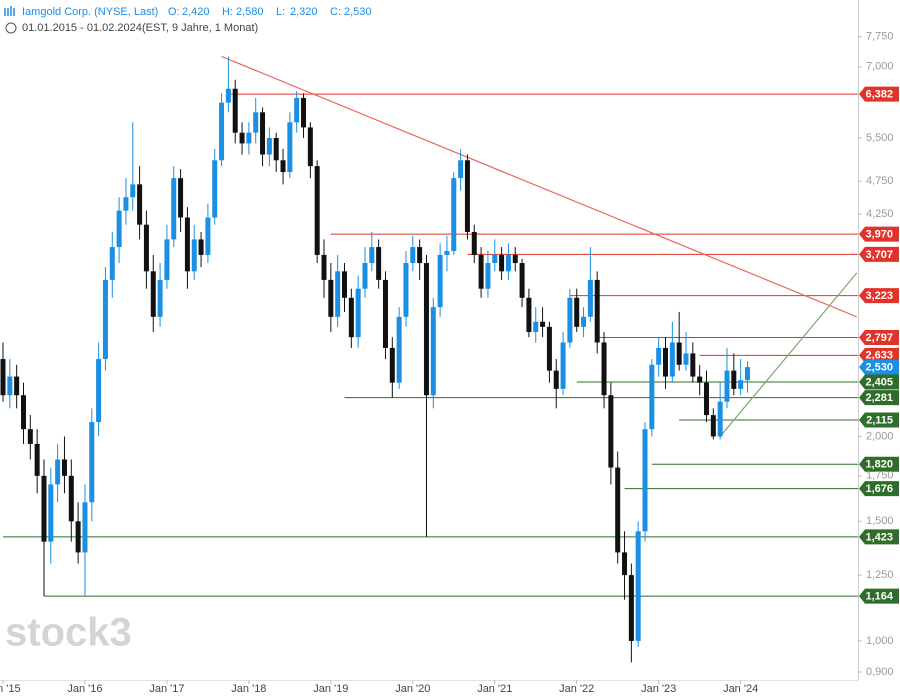 This screenshot has width=900, height=699. Describe the element at coordinates (304, 12) in the screenshot. I see `ohlc-value: 2,320` at that location.